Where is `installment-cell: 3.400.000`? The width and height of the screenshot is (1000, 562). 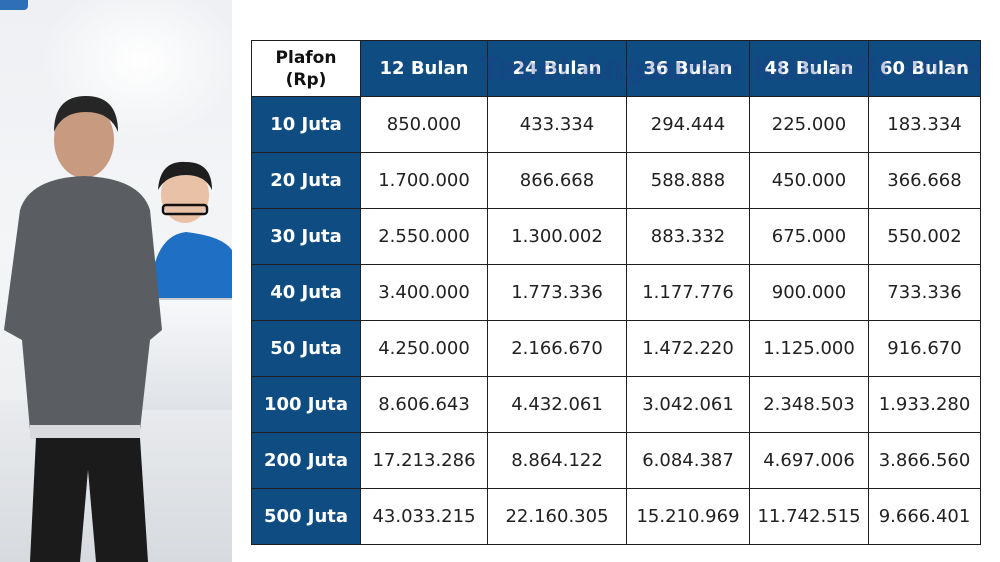 installment-cell: 3.400.000 is located at coordinates (424, 292).